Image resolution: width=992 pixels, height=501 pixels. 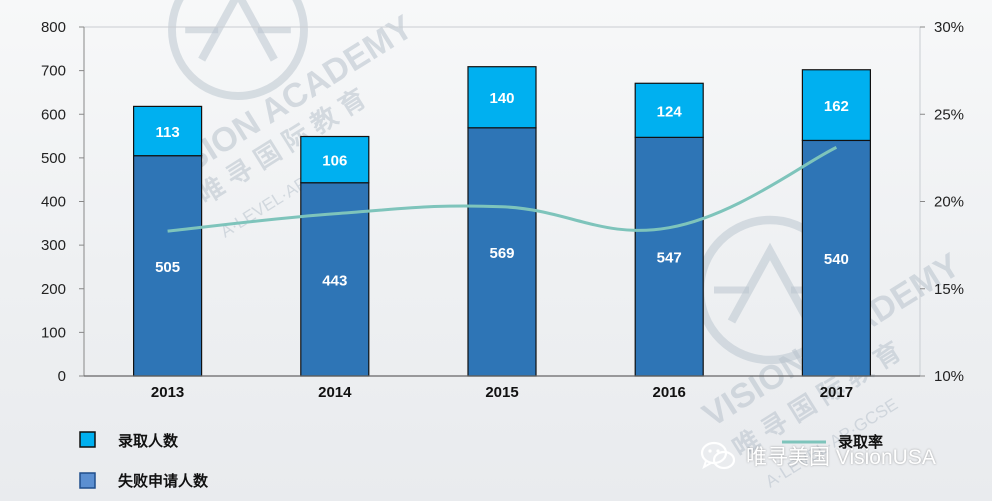 I want to click on y2-tick-label: 25%, so click(x=949, y=114).